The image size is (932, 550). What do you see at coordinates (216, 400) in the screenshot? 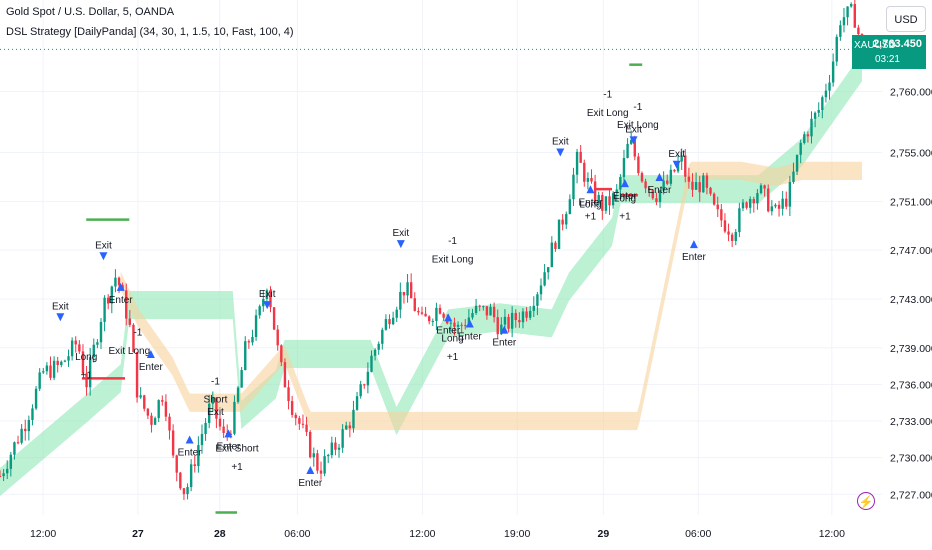
I see `signal-label: Short` at bounding box center [216, 400].